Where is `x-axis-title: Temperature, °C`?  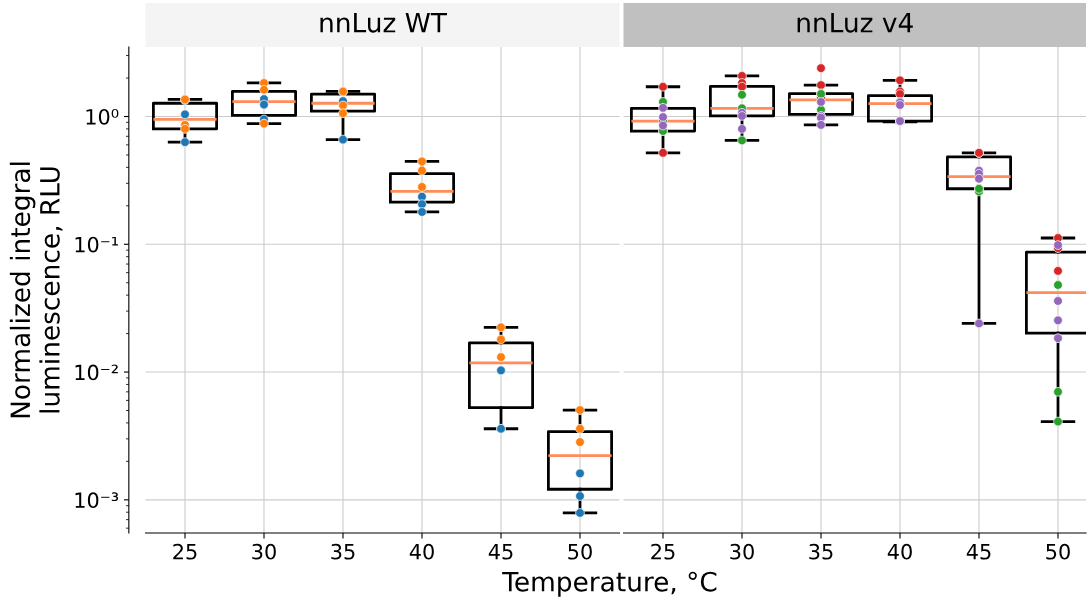
x-axis-title: Temperature, °C is located at coordinates (609, 584).